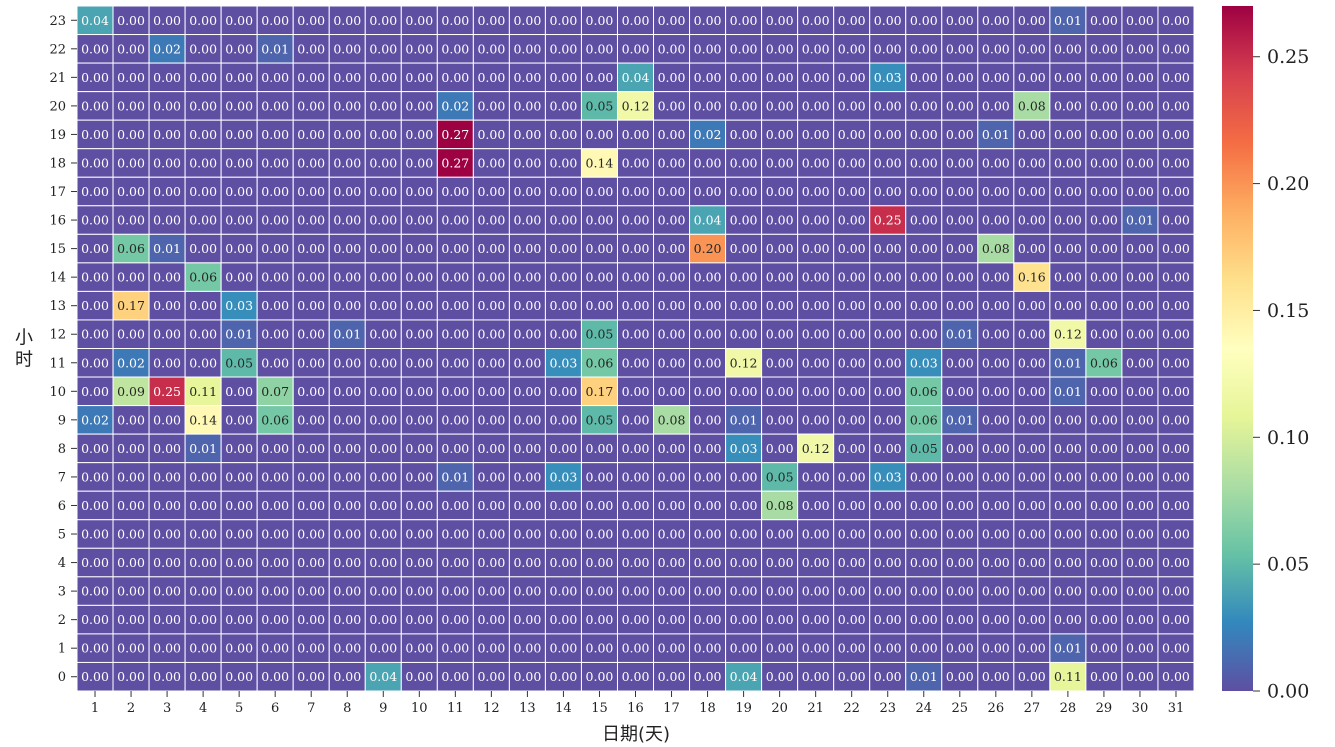 Image resolution: width=1335 pixels, height=747 pixels. Describe the element at coordinates (491, 708) in the screenshot. I see `x-tick-label: 12` at that location.